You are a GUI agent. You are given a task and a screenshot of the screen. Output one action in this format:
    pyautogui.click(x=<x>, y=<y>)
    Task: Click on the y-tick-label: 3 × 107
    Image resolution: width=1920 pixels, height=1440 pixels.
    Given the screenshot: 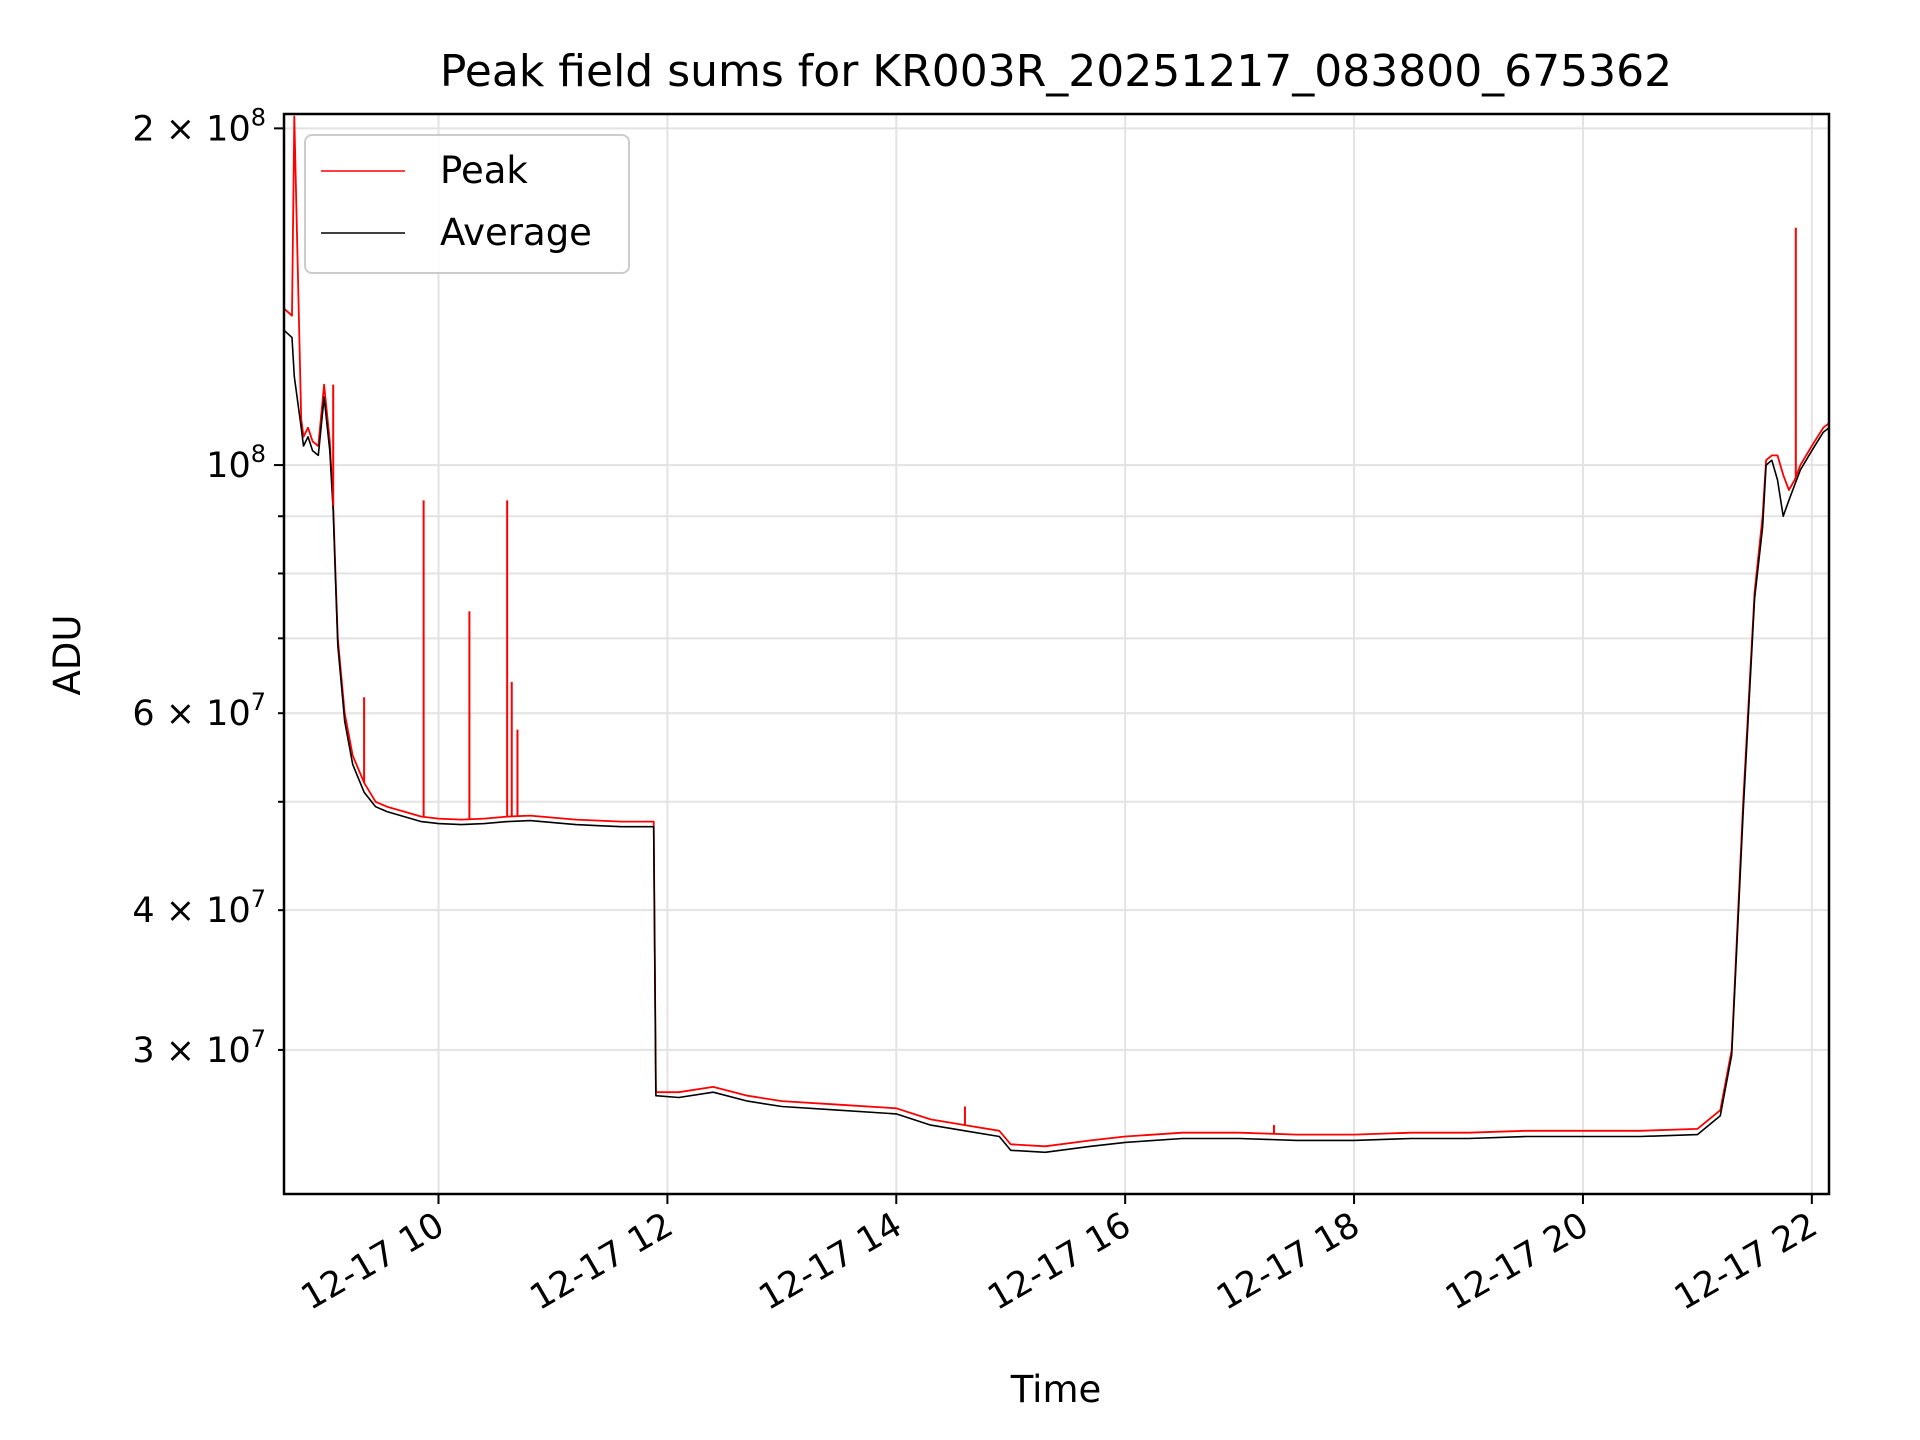 What is the action you would take?
    pyautogui.click(x=199, y=1048)
    